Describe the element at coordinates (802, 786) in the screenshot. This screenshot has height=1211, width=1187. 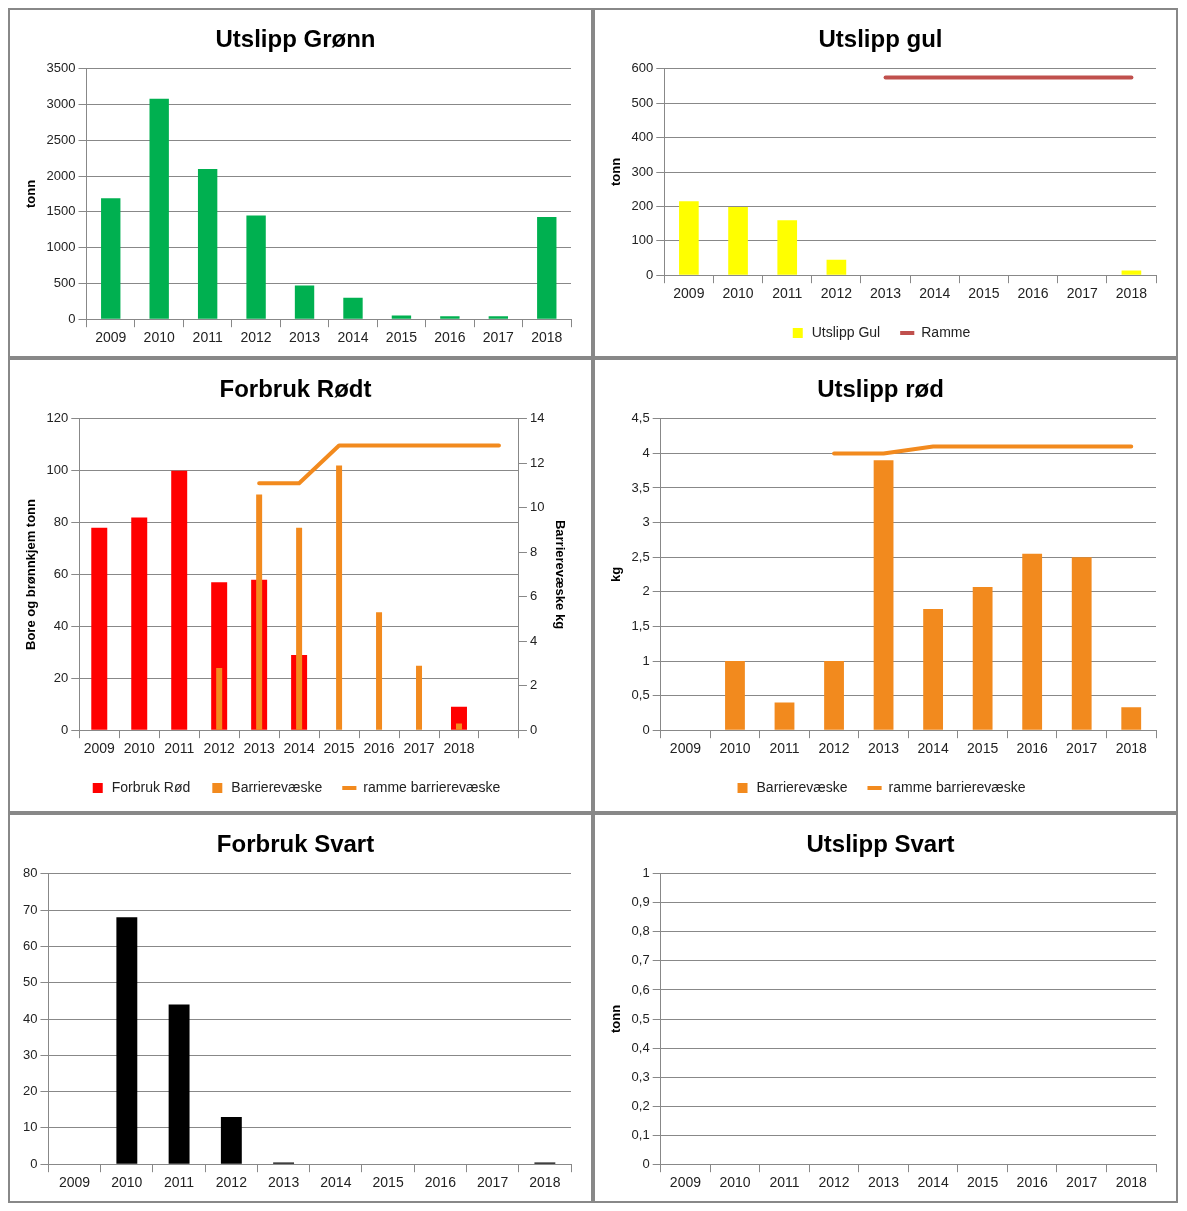
I see `legend-label: Barrierevæske` at that location.